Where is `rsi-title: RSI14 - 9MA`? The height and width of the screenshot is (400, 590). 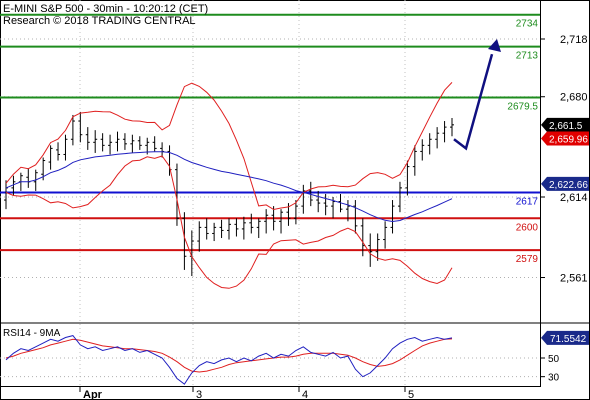
rsi-title: RSI14 - 9MA is located at coordinates (32, 333).